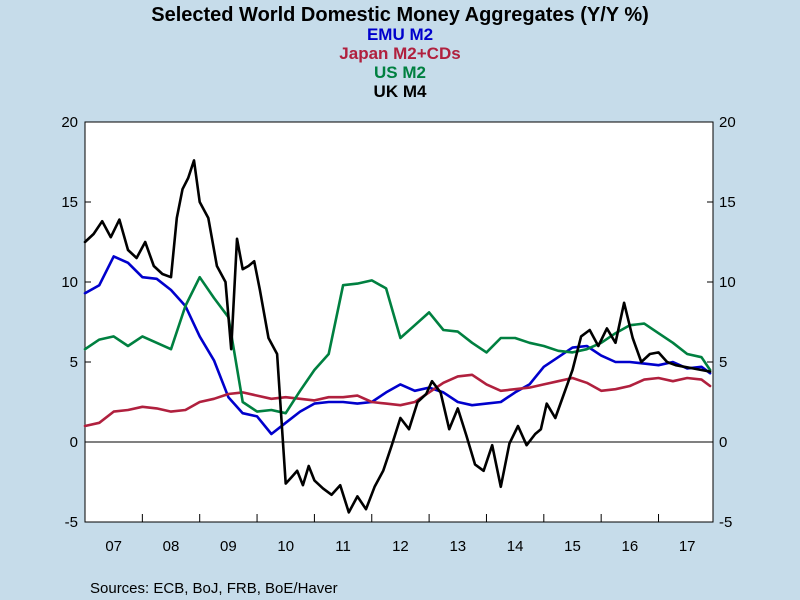 The height and width of the screenshot is (600, 800). Describe the element at coordinates (285, 546) in the screenshot. I see `x-tick-label-3: 10` at that location.